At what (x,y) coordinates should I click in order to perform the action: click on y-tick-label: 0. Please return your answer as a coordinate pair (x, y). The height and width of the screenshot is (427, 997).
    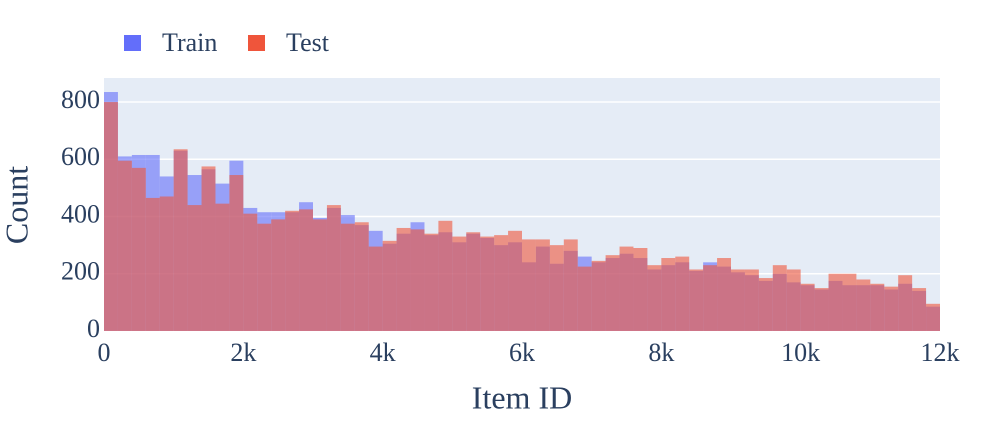
    Looking at the image, I should click on (93, 328).